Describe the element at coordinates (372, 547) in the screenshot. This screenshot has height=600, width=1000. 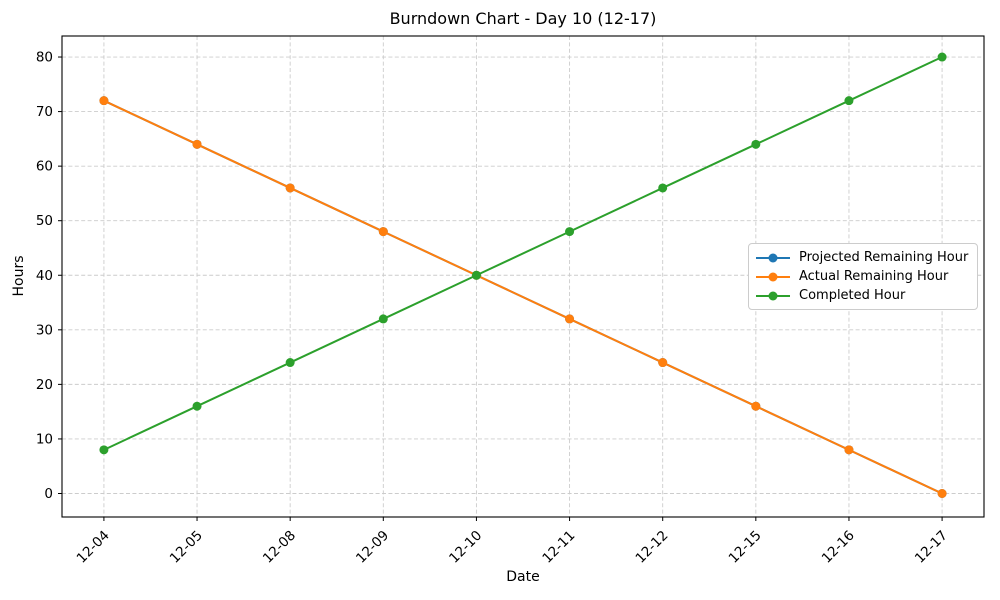
I see `x-tick-label: 12-09` at that location.